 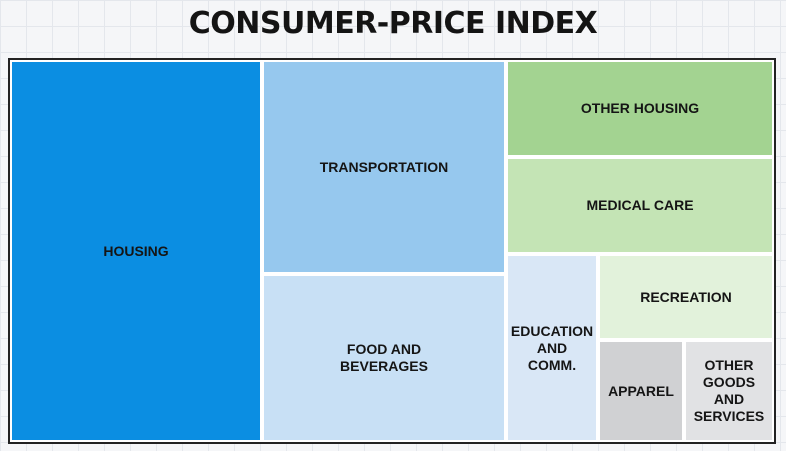 I want to click on tile-label-medical-care: MEDICAL CARE, so click(x=640, y=205).